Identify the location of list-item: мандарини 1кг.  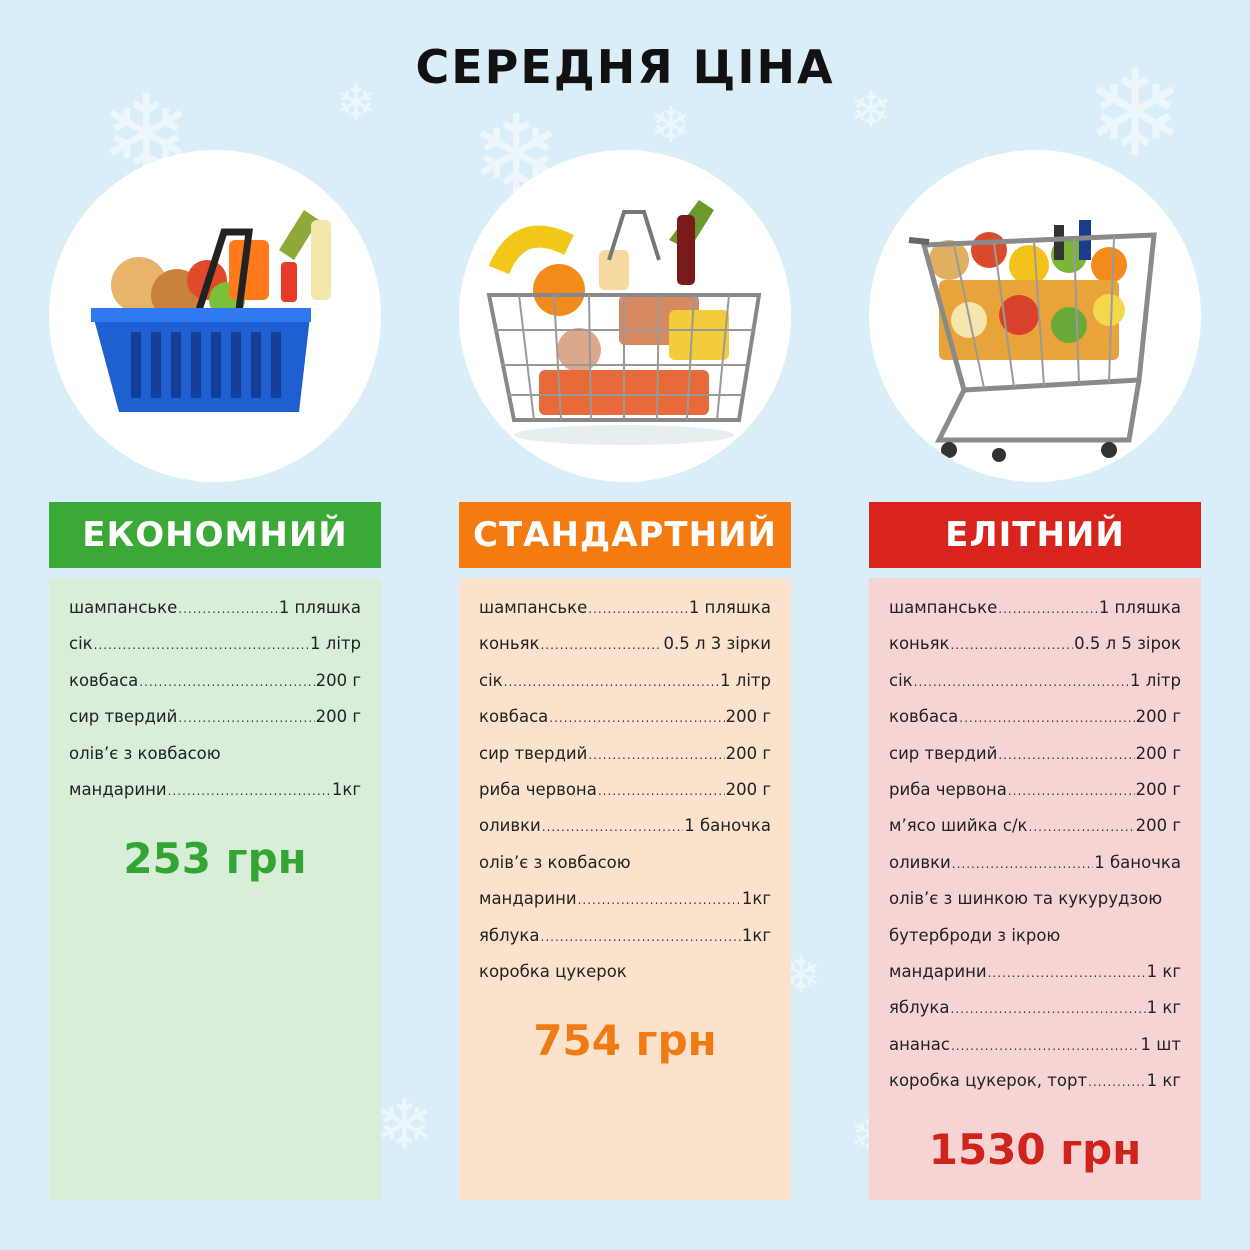
(625, 907).